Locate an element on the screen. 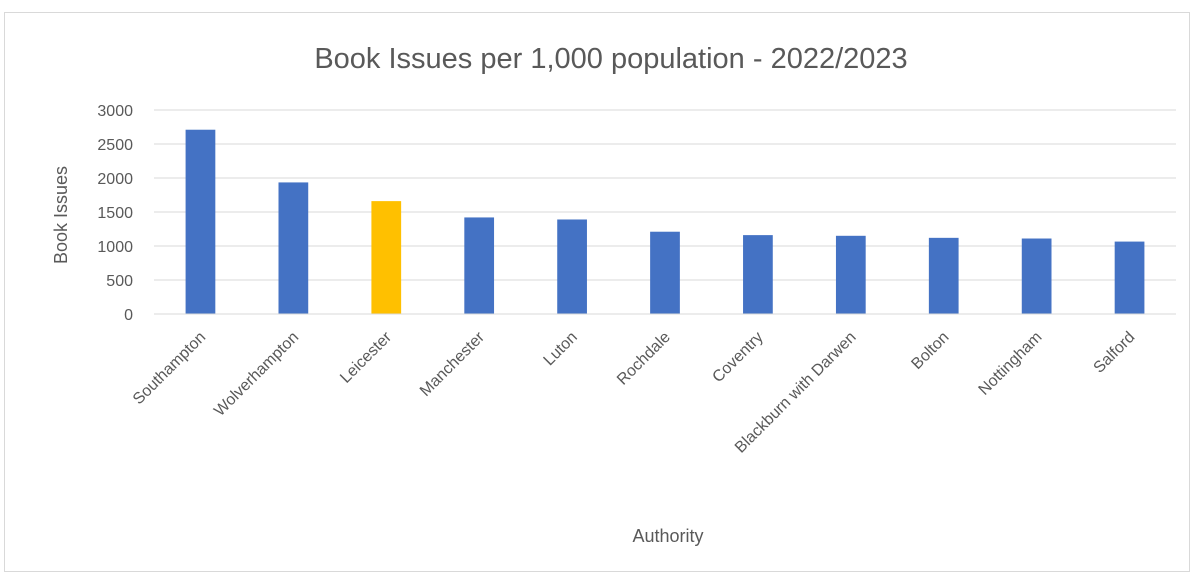  x-tick-label: Manchester is located at coordinates (453, 364).